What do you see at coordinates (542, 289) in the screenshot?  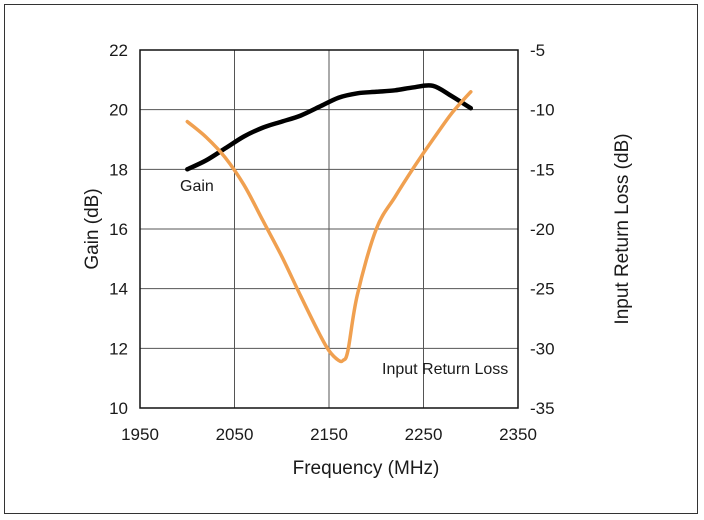 I see `y-tick-label-right: -25` at bounding box center [542, 289].